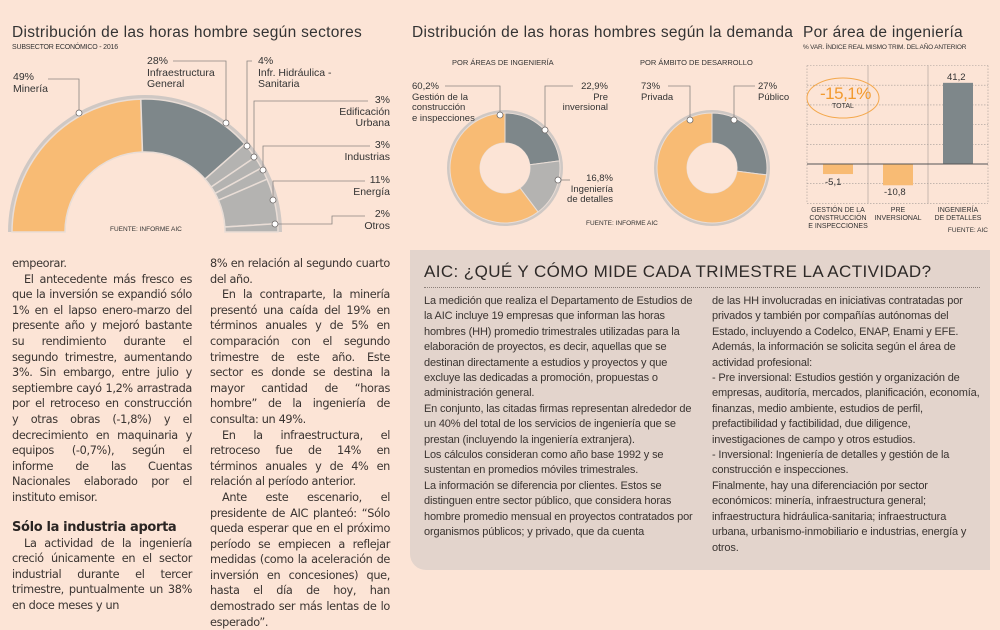 This screenshot has height=630, width=1000. What do you see at coordinates (377, 220) in the screenshot?
I see `label-otros: 2% Otros` at bounding box center [377, 220].